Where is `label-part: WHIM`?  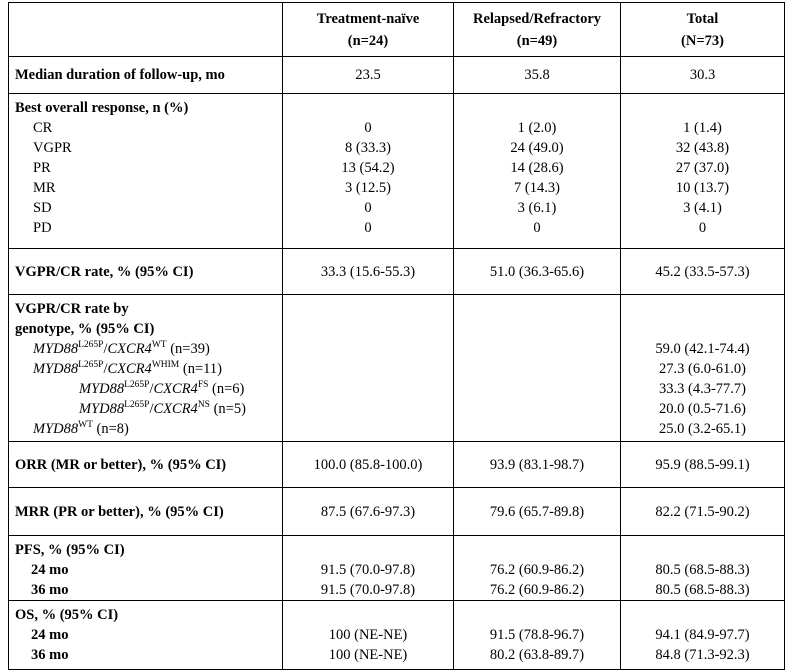
label-part: WHIM is located at coordinates (165, 365).